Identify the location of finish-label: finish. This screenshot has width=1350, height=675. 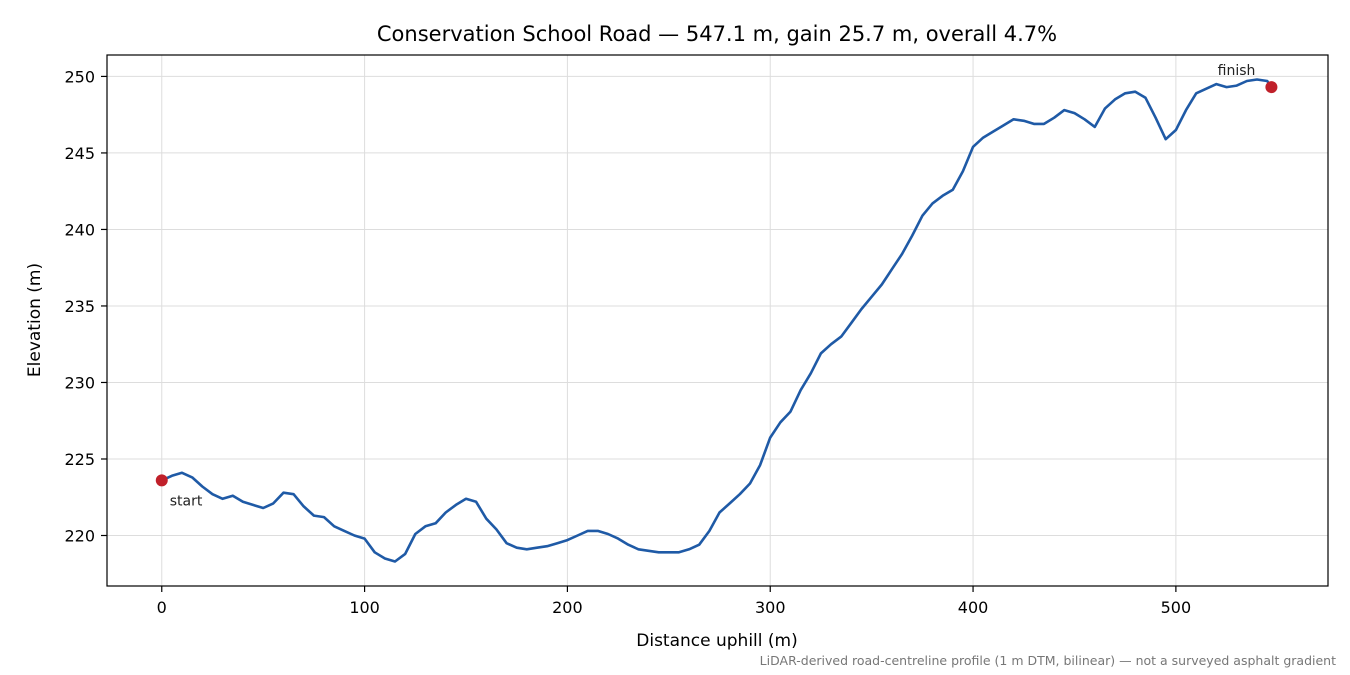
(1237, 71).